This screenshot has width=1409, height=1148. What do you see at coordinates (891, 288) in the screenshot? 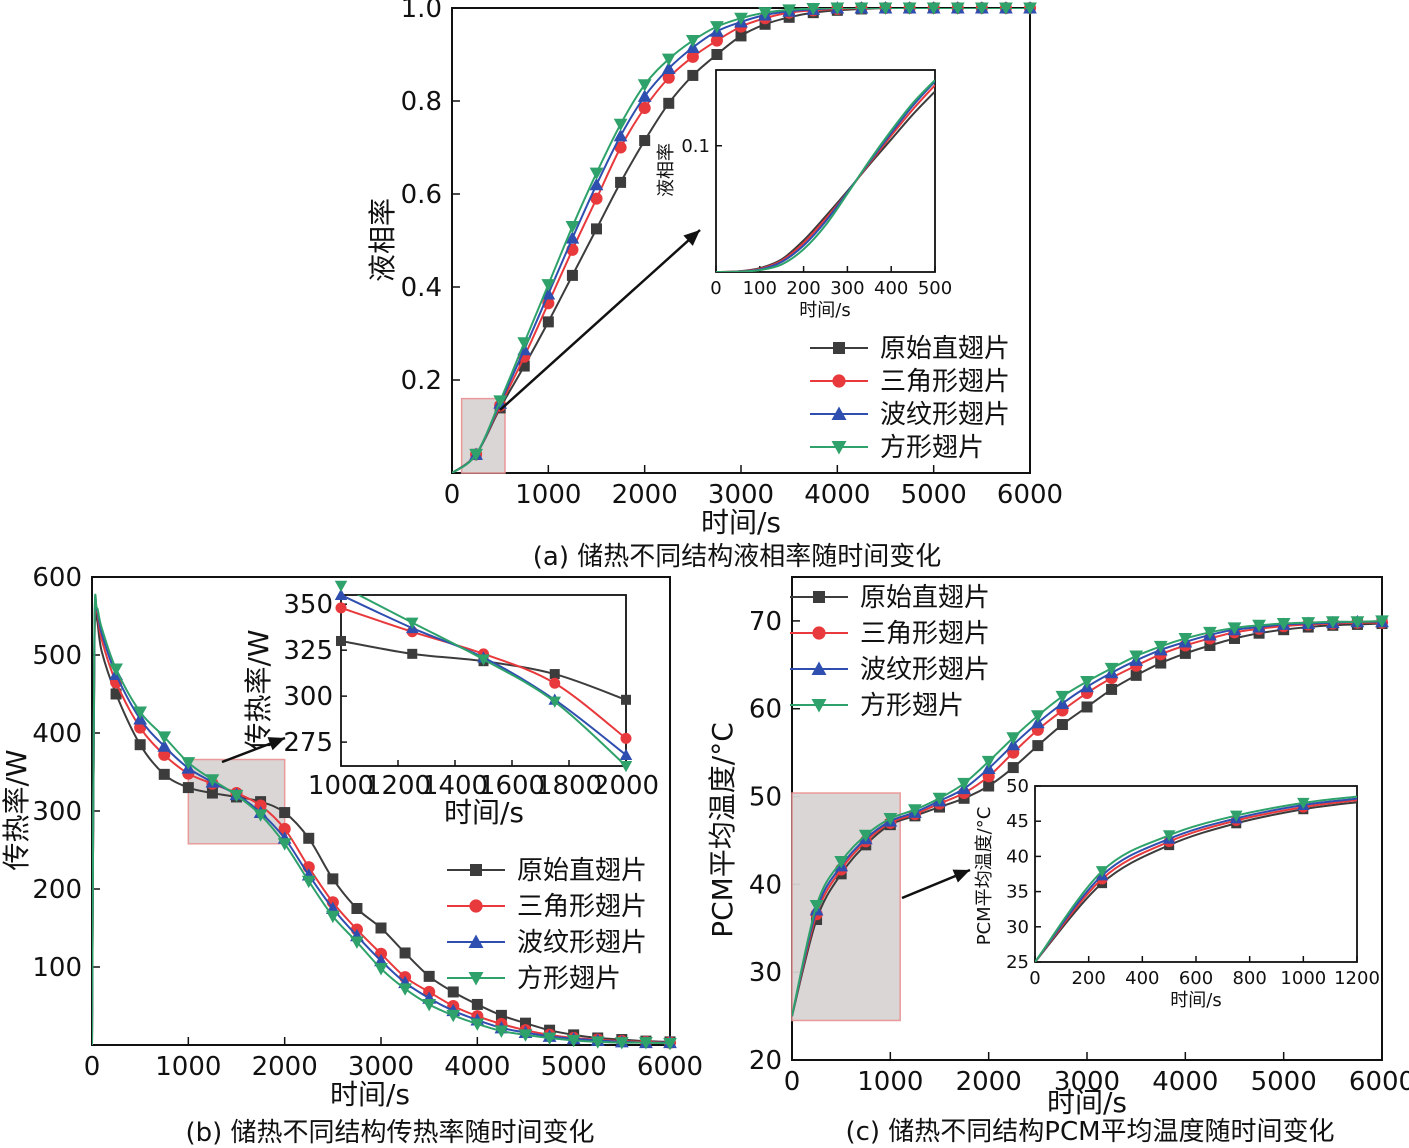
I see `panel-a-inset-x-tick-label: 400` at bounding box center [891, 288].